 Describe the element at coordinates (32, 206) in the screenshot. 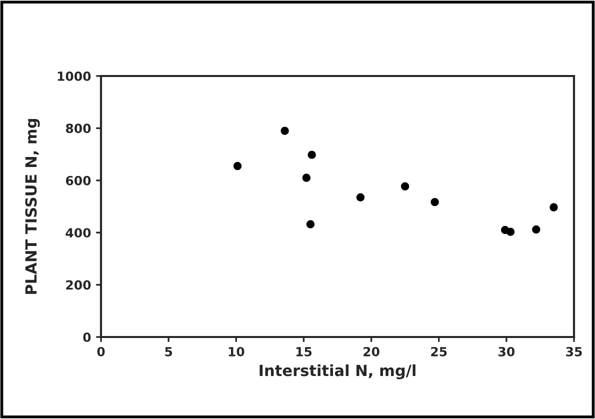

I see `y-axis-title: PLANT TISSUE N, mg` at that location.